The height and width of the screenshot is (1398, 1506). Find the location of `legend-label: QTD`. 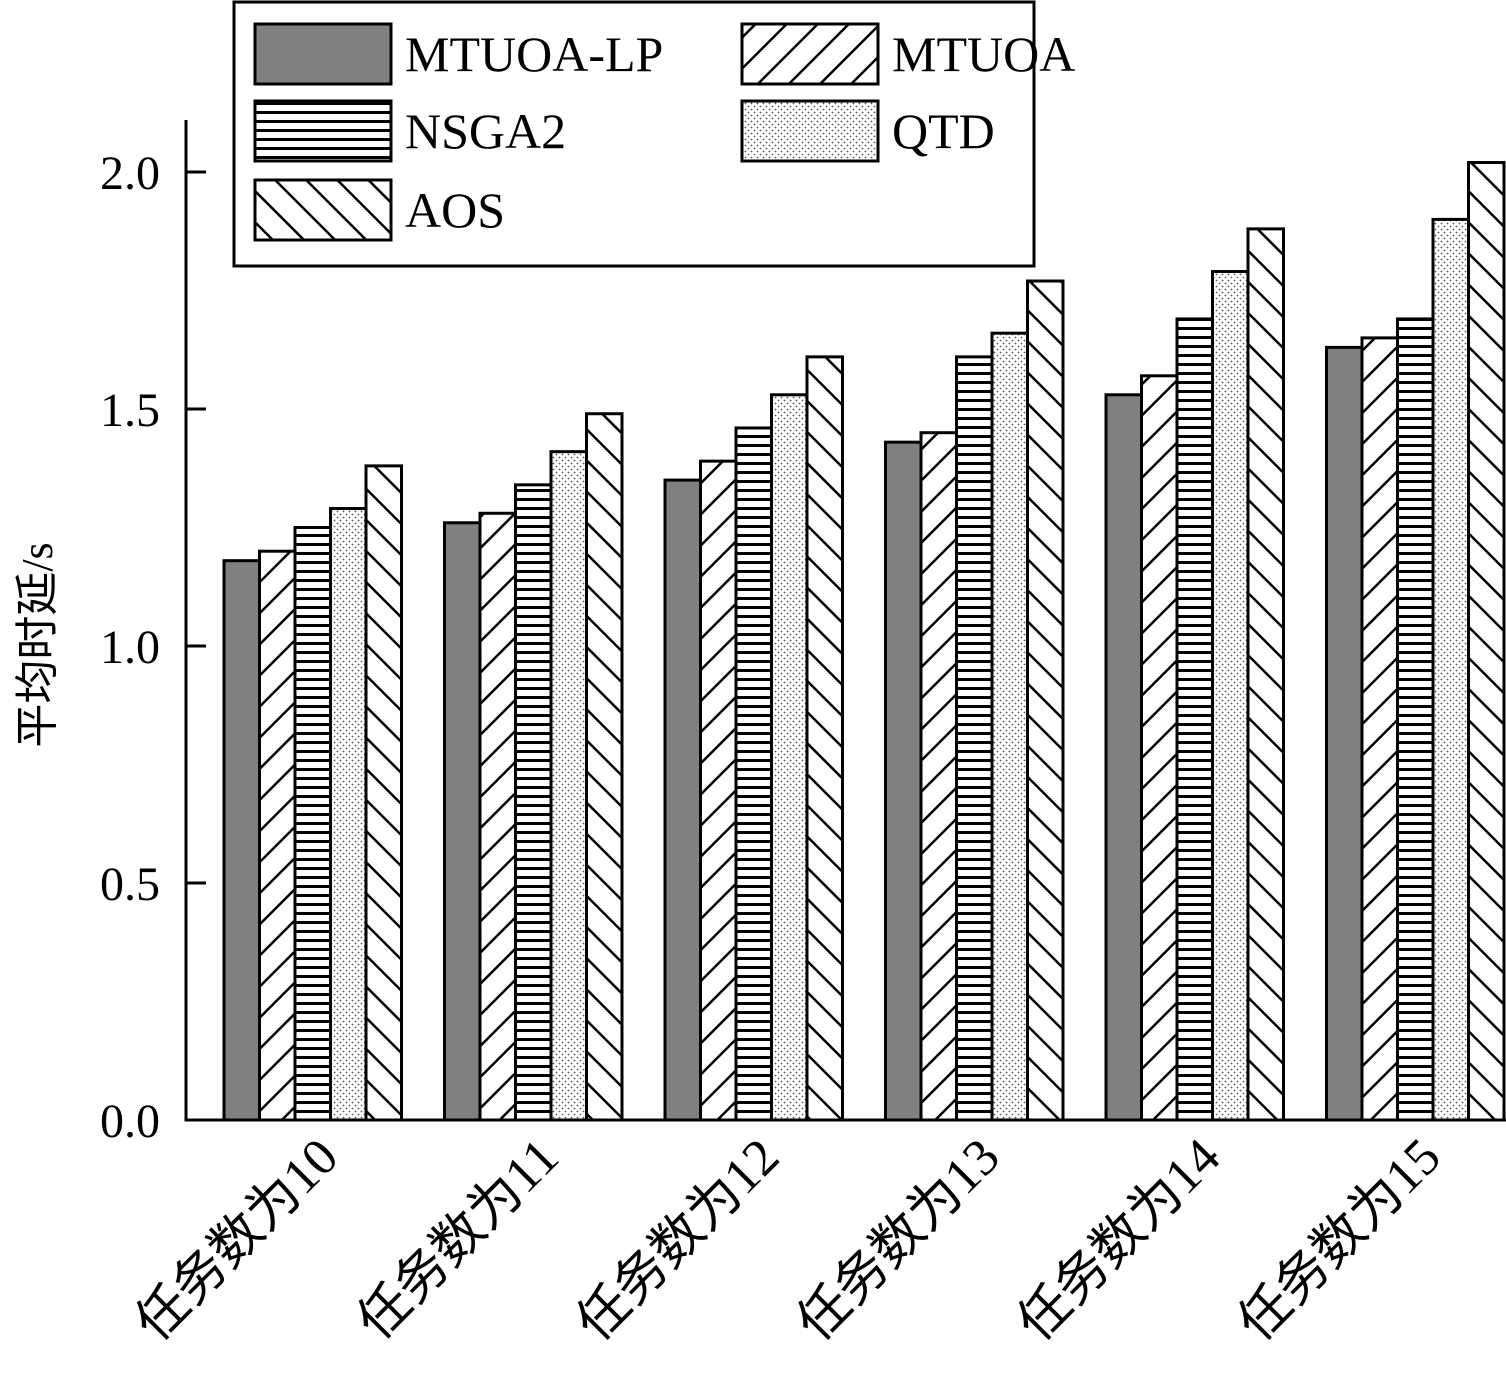

legend-label: QTD is located at coordinates (943, 131).